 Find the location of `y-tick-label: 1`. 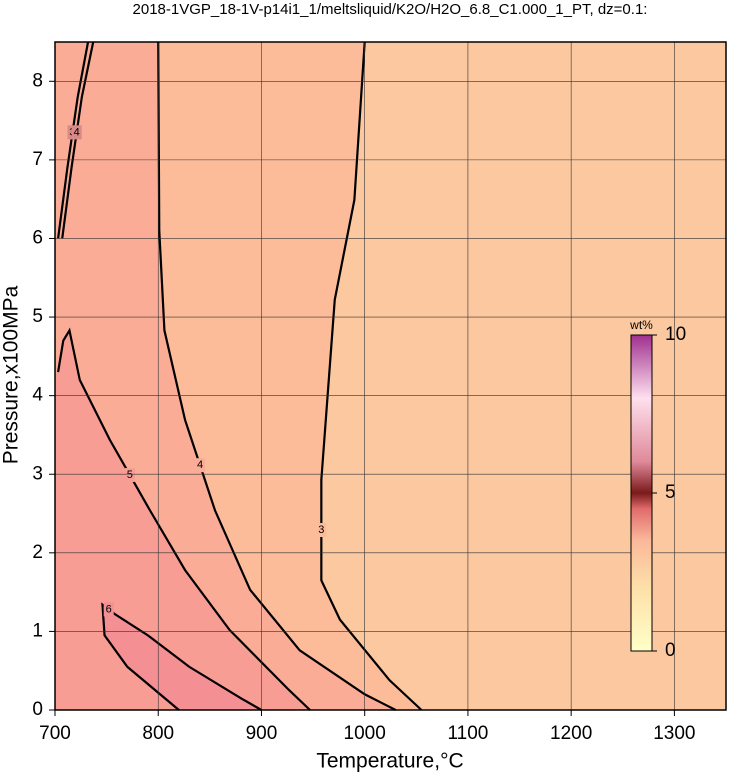

y-tick-label: 1 is located at coordinates (37, 630).